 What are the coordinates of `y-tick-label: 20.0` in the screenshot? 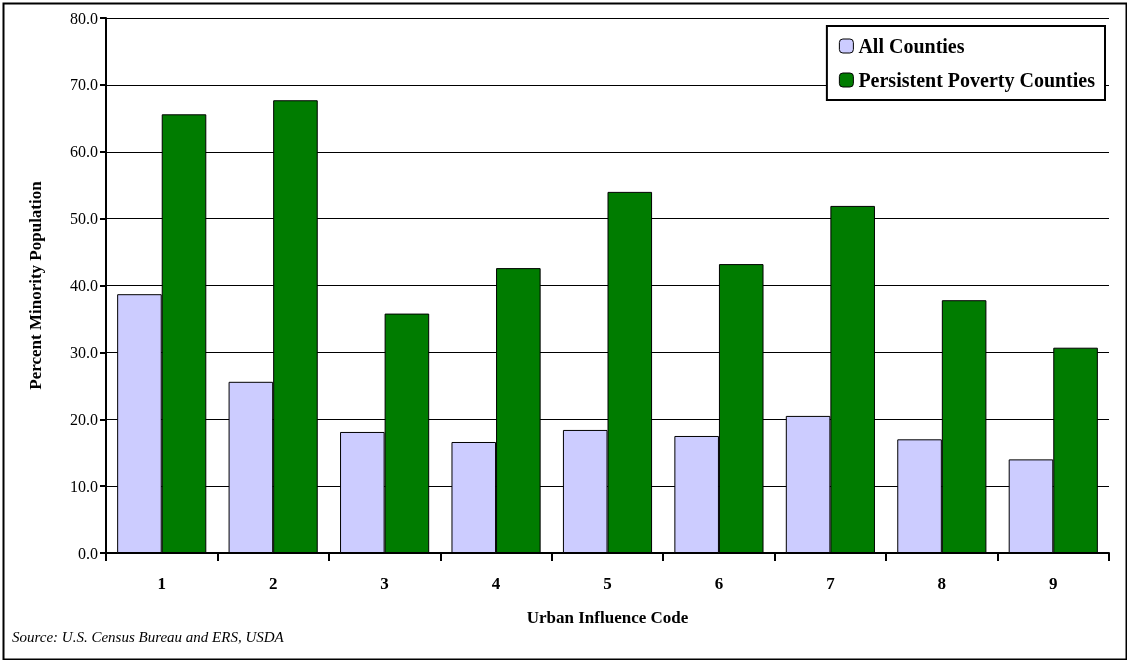 It's located at (84, 419).